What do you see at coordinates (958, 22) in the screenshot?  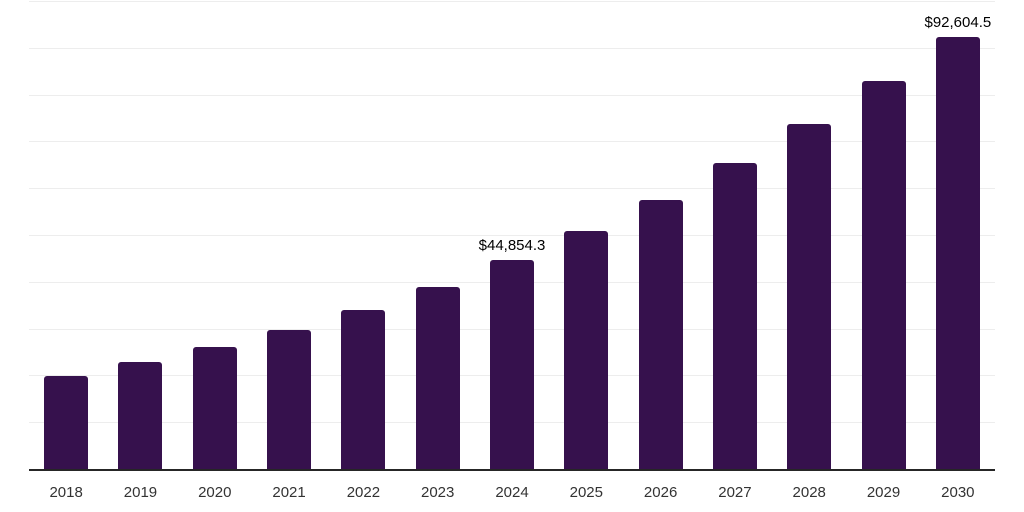 I see `data-label-2030: $92,604.5` at bounding box center [958, 22].